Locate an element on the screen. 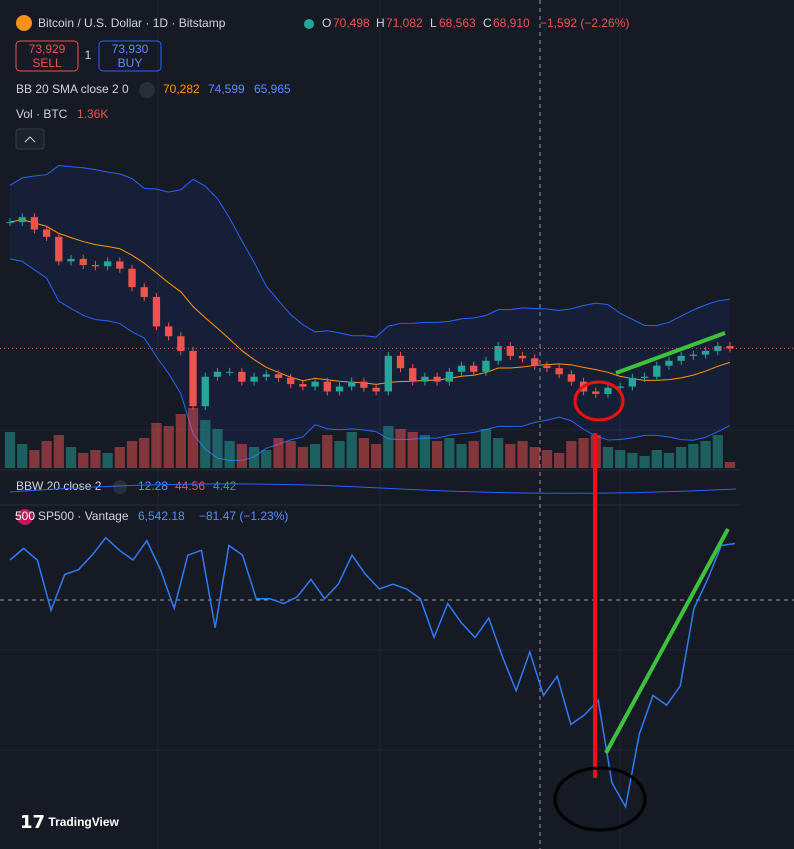  bb-basis: 70,282 is located at coordinates (181, 89).